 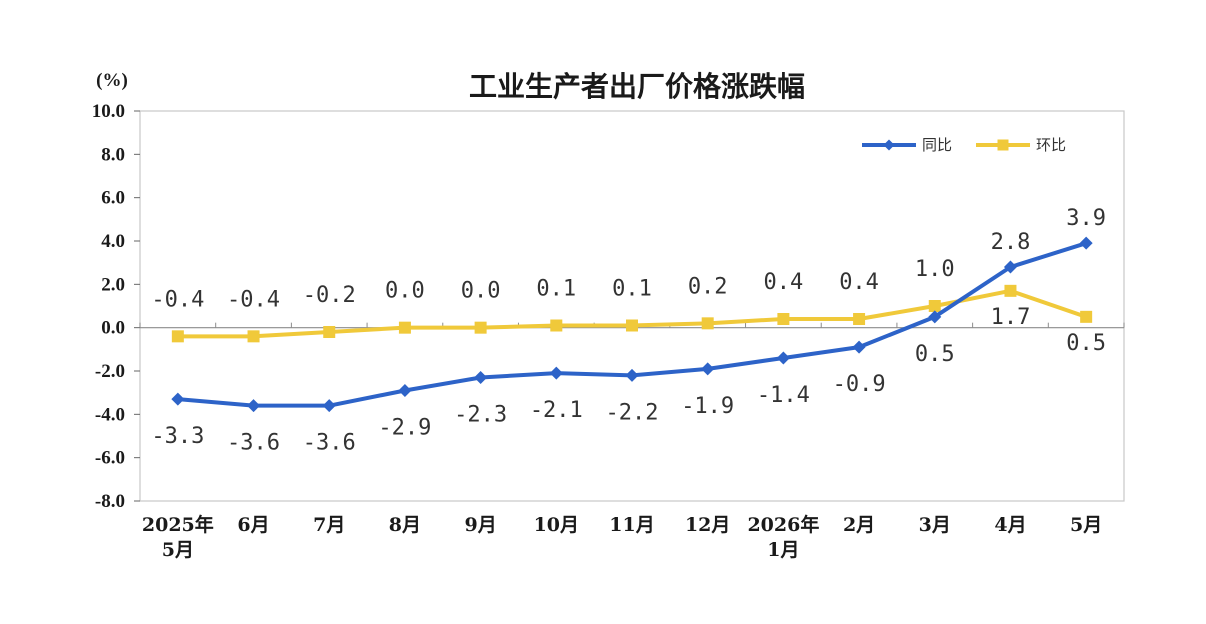 I want to click on x-tick-label: 2月, so click(x=859, y=525).